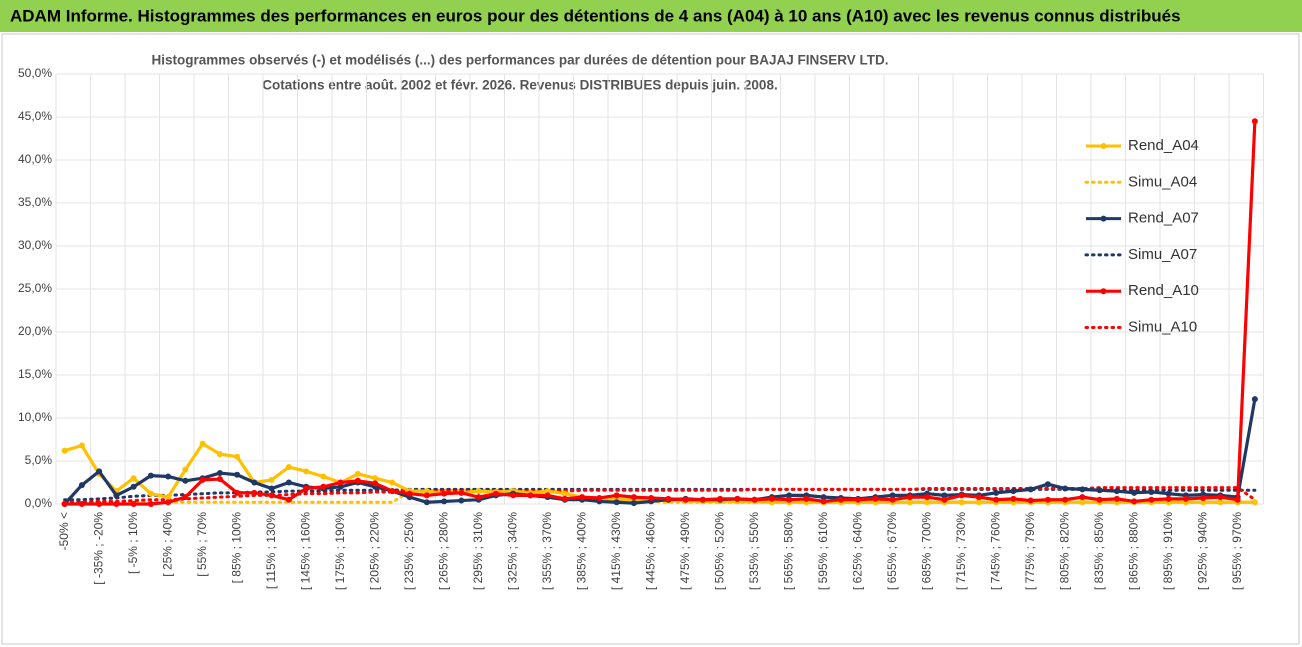 Image resolution: width=1302 pixels, height=647 pixels. I want to click on y-tick-label: 45,0%, so click(35, 116).